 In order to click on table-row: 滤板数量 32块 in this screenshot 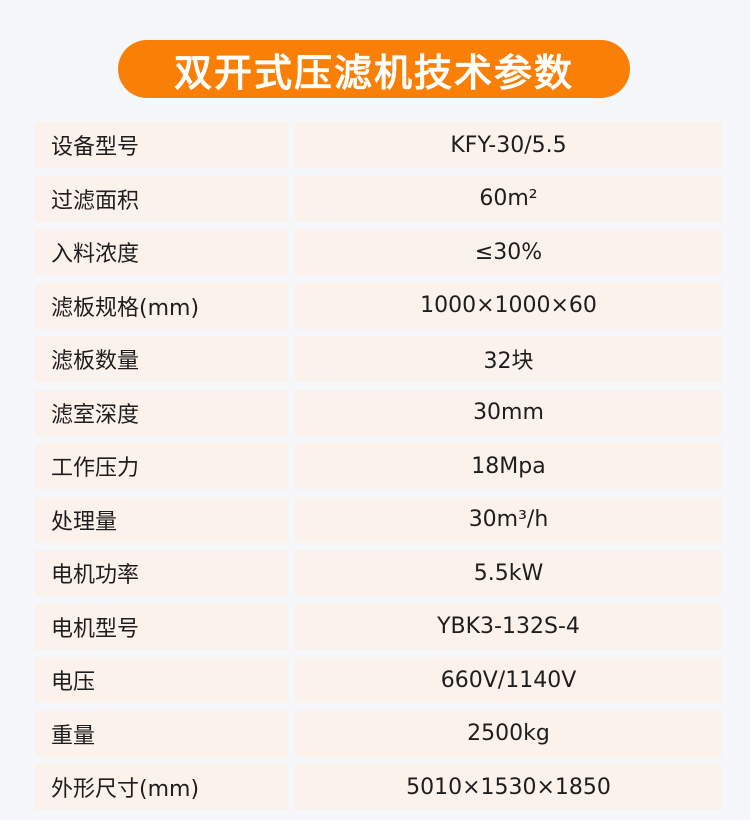, I will do `click(378, 359)`.